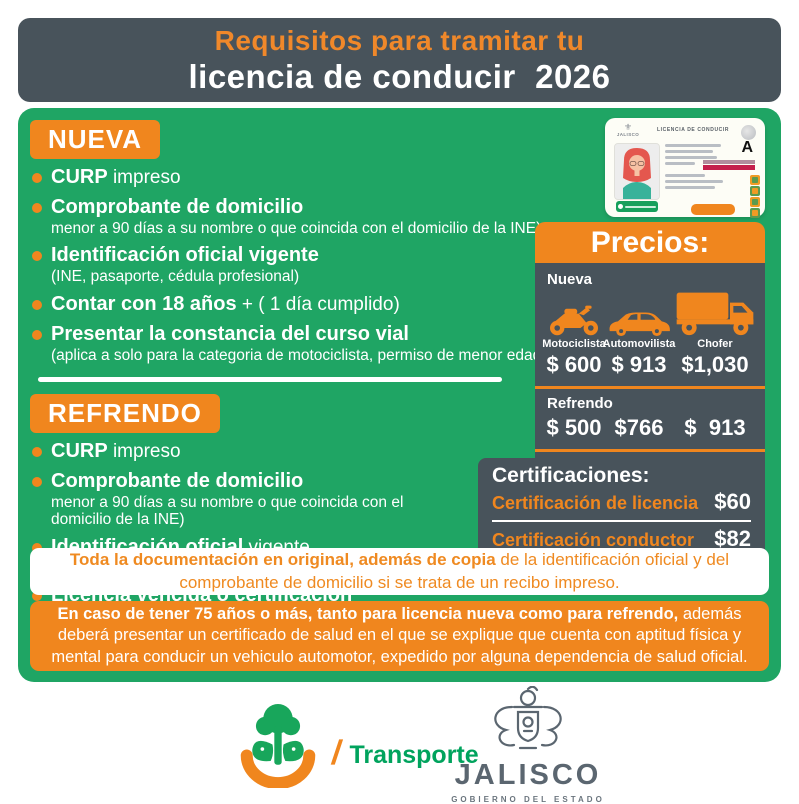 The width and height of the screenshot is (799, 804). I want to click on vehicle-column: Chofer, so click(715, 320).